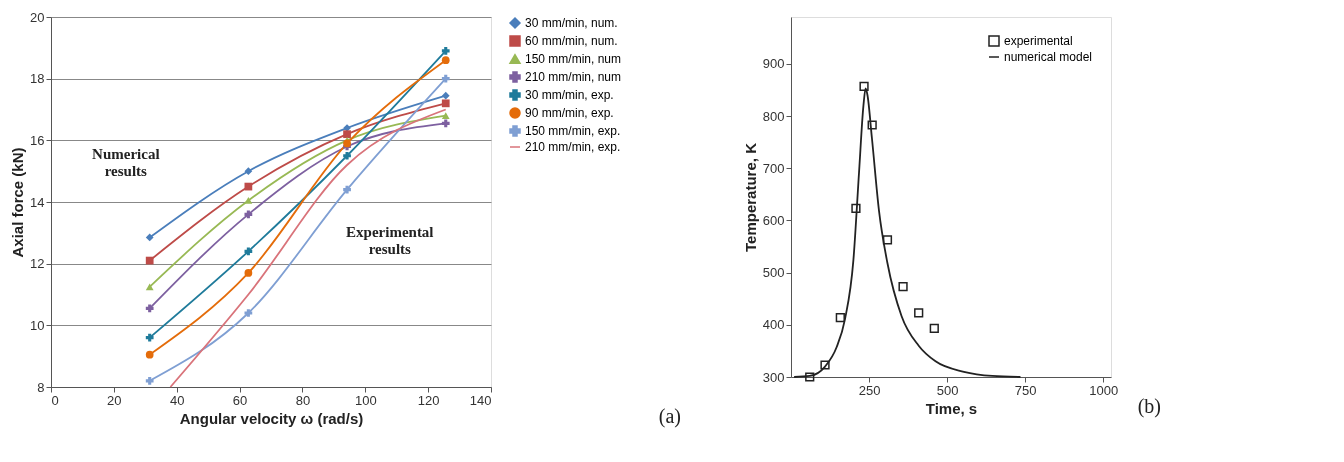 The width and height of the screenshot is (1344, 462). What do you see at coordinates (869, 390) in the screenshot?
I see `x-tick-label: 250` at bounding box center [869, 390].